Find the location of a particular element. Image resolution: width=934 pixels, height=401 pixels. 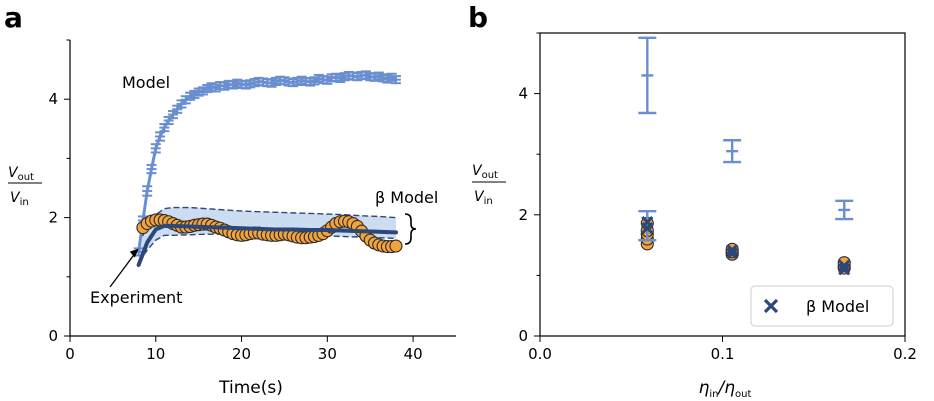

panel-b-xlabel: ηin/ηout is located at coordinates (725, 389).